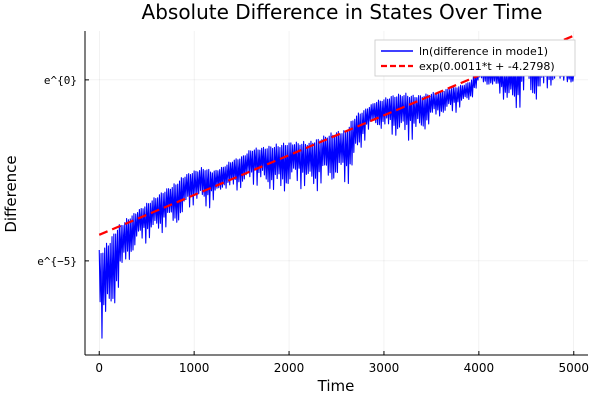 The width and height of the screenshot is (600, 400). Describe the element at coordinates (487, 66) in the screenshot. I see `legend-label-1: exp(0.0011*t + -4.2798)` at that location.